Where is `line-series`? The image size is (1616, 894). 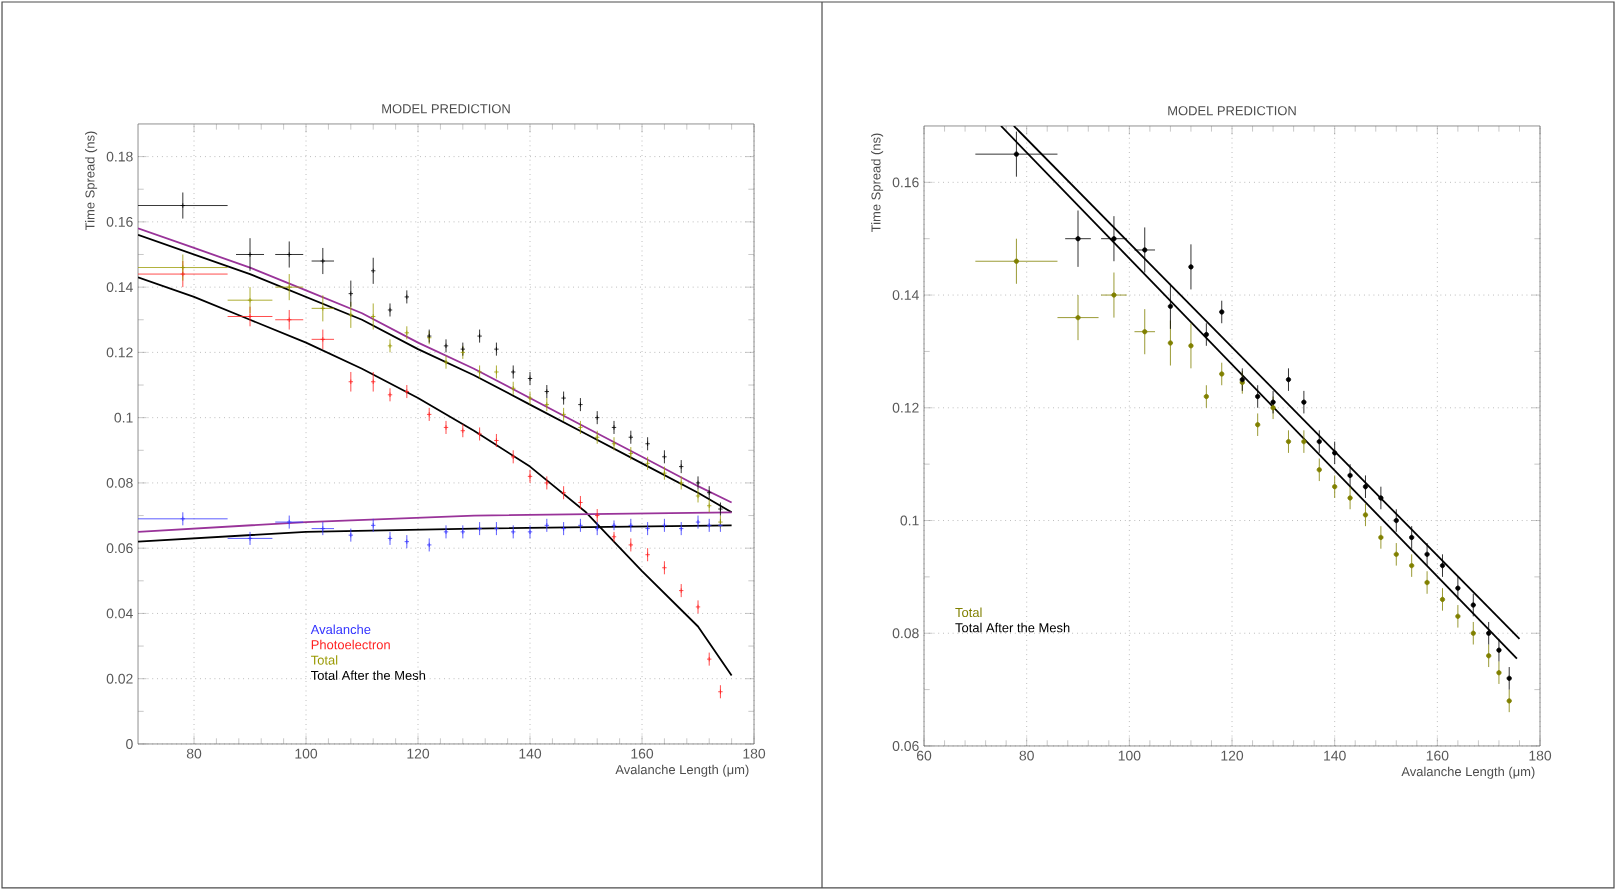
line-series is located at coordinates (435, 522).